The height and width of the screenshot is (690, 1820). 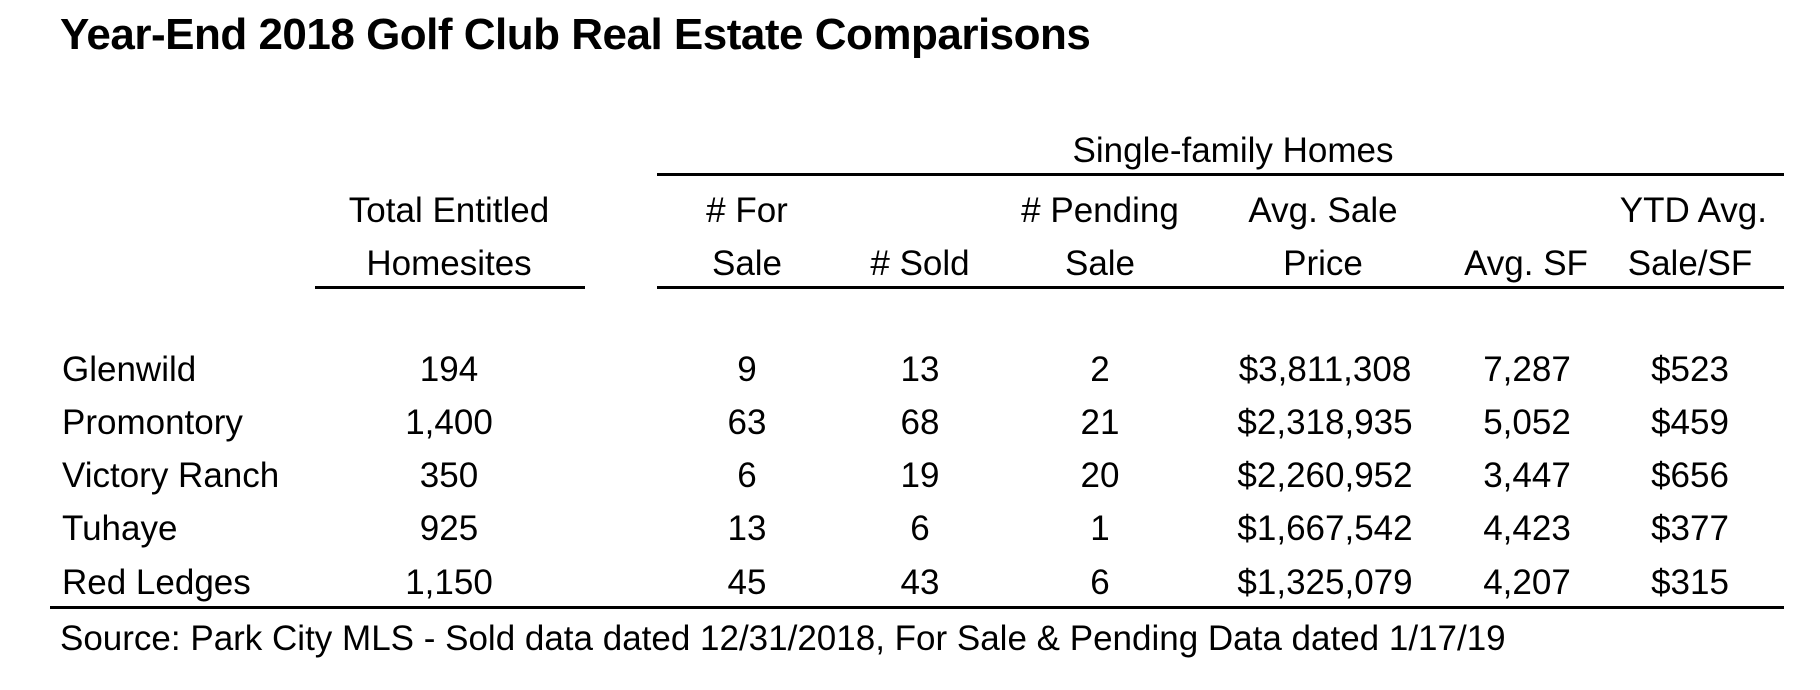 What do you see at coordinates (747, 263) in the screenshot?
I see `col-header-for-sale-2: Sale` at bounding box center [747, 263].